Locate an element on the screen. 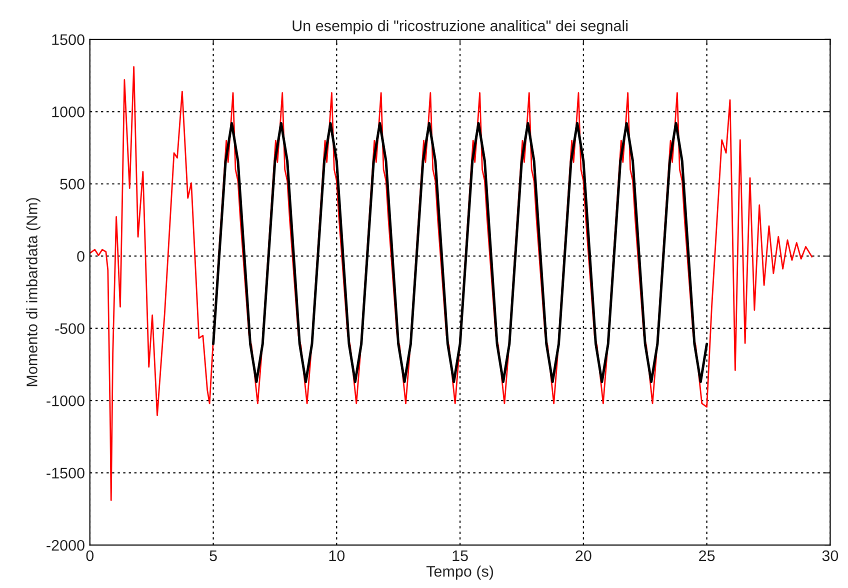 The image size is (848, 588). x-tick-label: 25 is located at coordinates (707, 556).